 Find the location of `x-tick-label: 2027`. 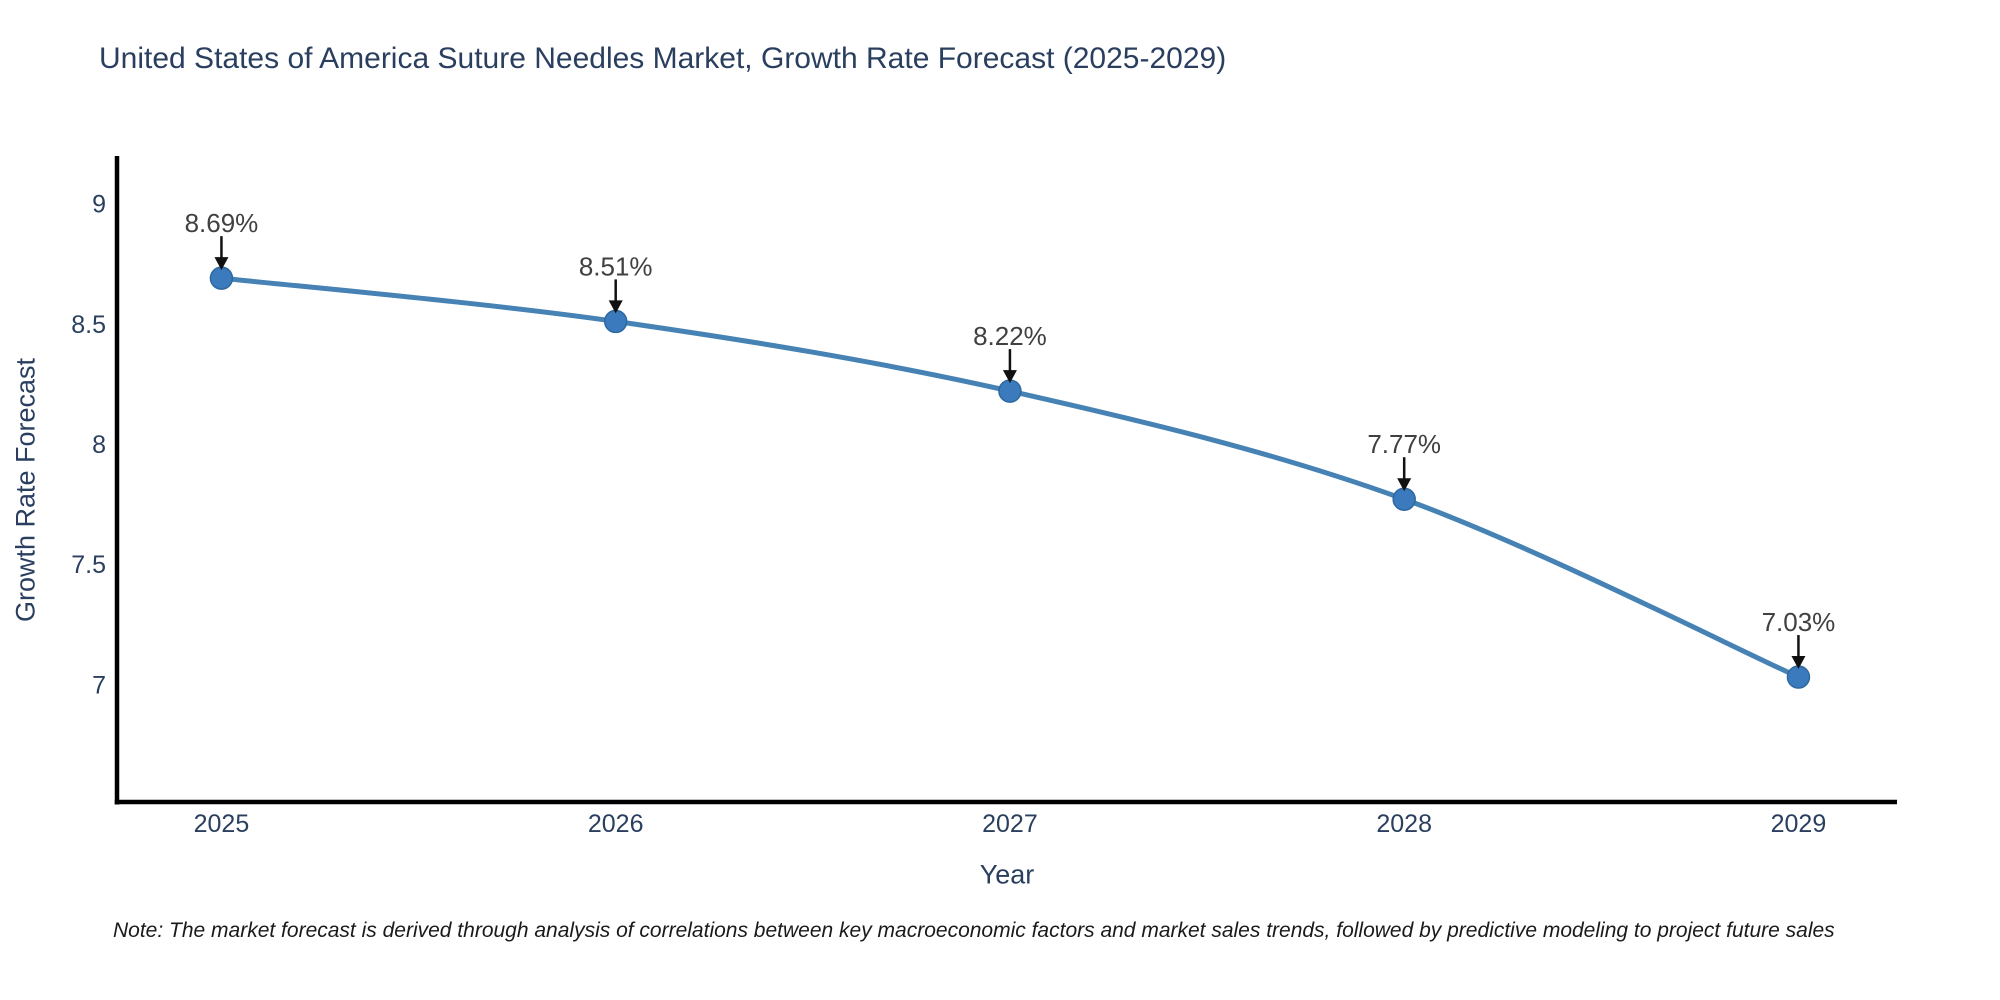

x-tick-label: 2027 is located at coordinates (1010, 824).